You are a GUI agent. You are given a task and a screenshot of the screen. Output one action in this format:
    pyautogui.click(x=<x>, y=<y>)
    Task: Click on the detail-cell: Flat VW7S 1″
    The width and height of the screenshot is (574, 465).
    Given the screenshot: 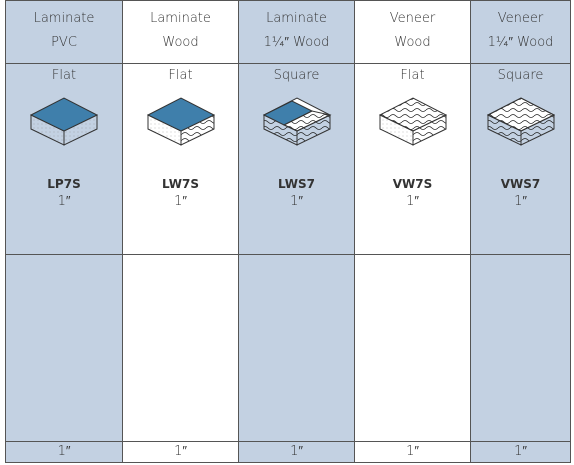 What is the action you would take?
    pyautogui.click(x=412, y=159)
    